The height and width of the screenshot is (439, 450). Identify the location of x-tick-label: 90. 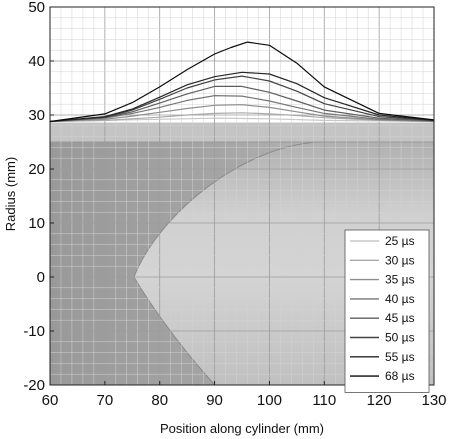
(214, 400).